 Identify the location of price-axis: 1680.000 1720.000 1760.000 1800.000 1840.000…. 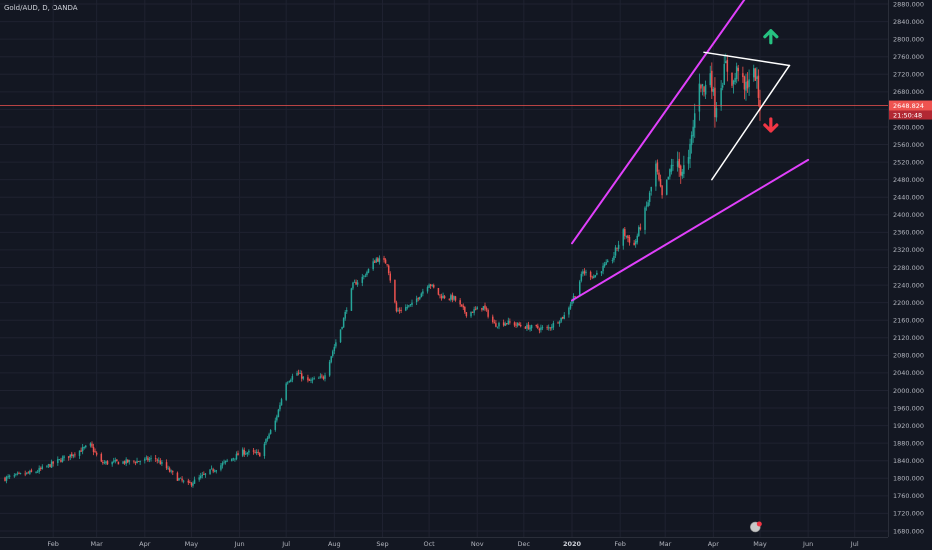
(910, 267).